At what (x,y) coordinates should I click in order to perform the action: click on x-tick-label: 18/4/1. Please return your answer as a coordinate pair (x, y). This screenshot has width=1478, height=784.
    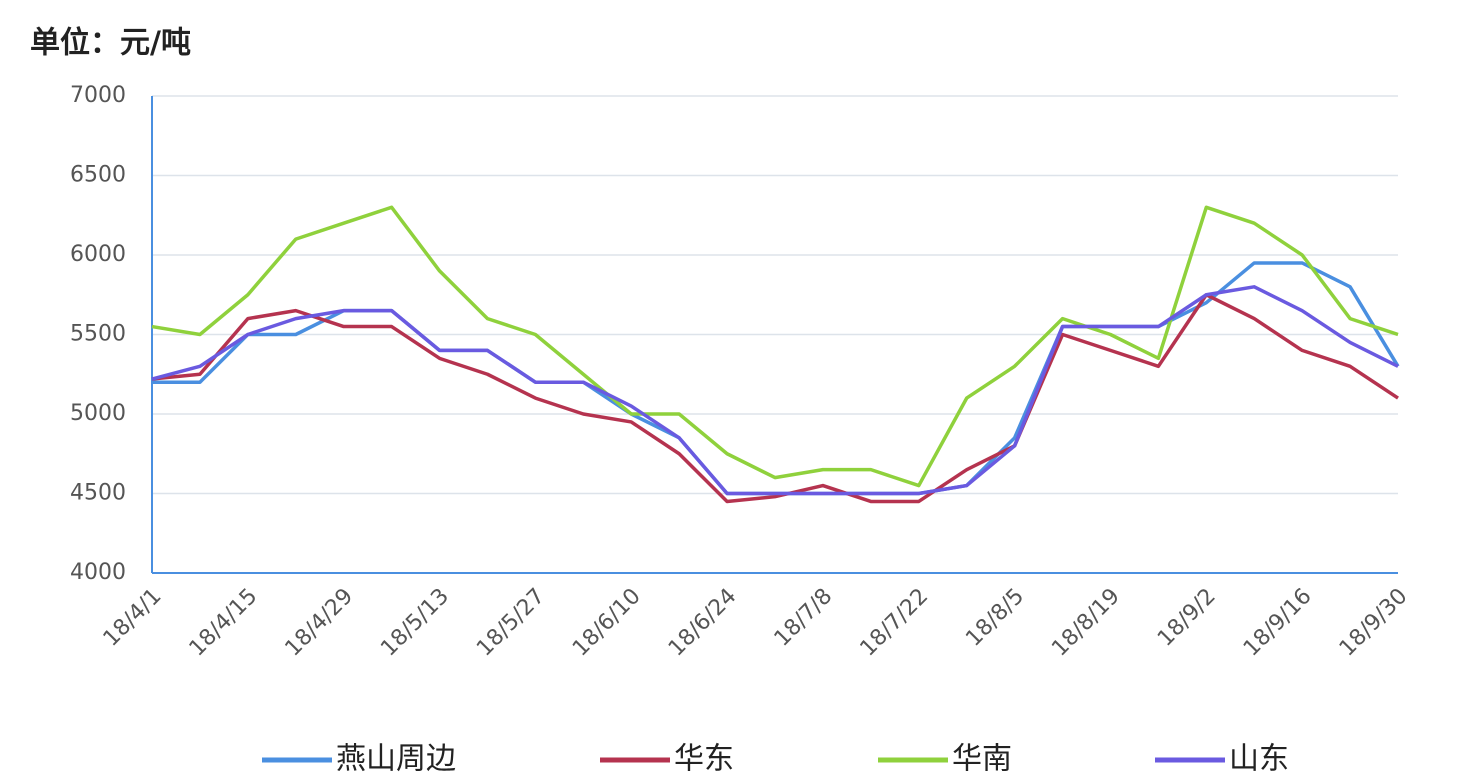
    Looking at the image, I should click on (133, 618).